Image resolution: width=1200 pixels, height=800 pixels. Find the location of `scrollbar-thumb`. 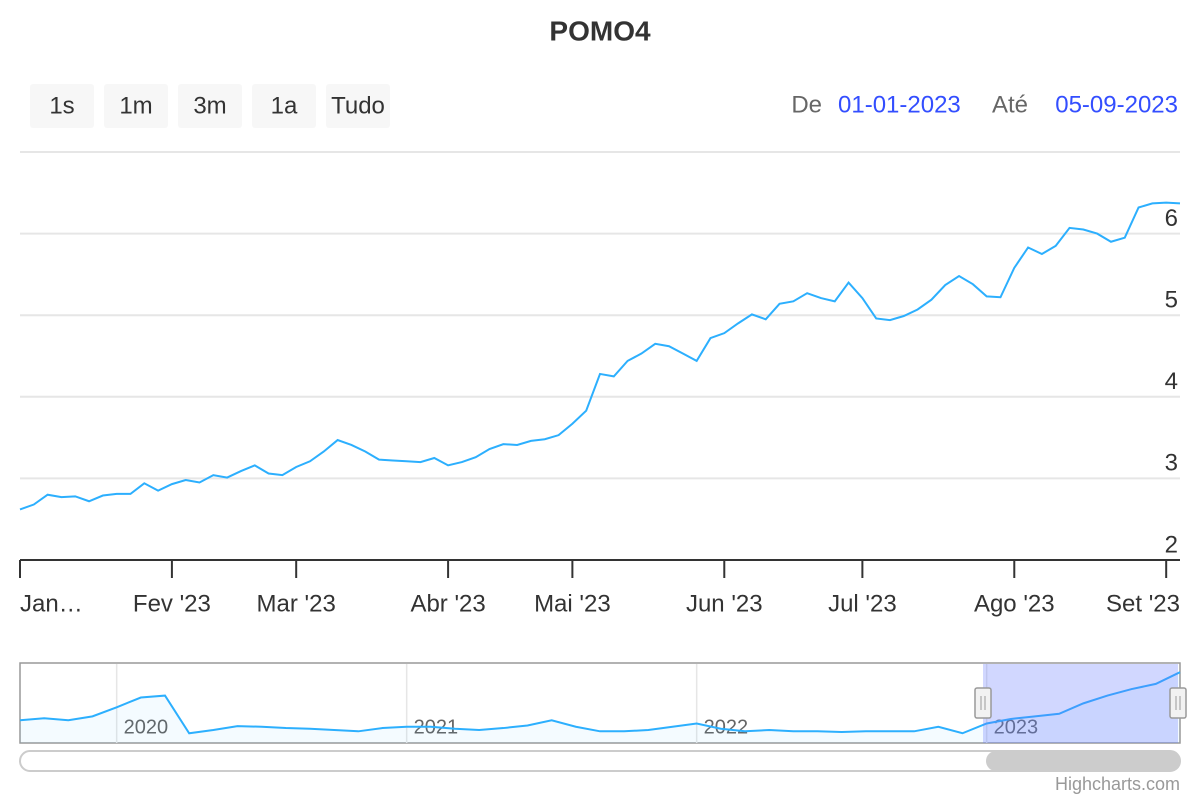

scrollbar-thumb is located at coordinates (1083, 761).